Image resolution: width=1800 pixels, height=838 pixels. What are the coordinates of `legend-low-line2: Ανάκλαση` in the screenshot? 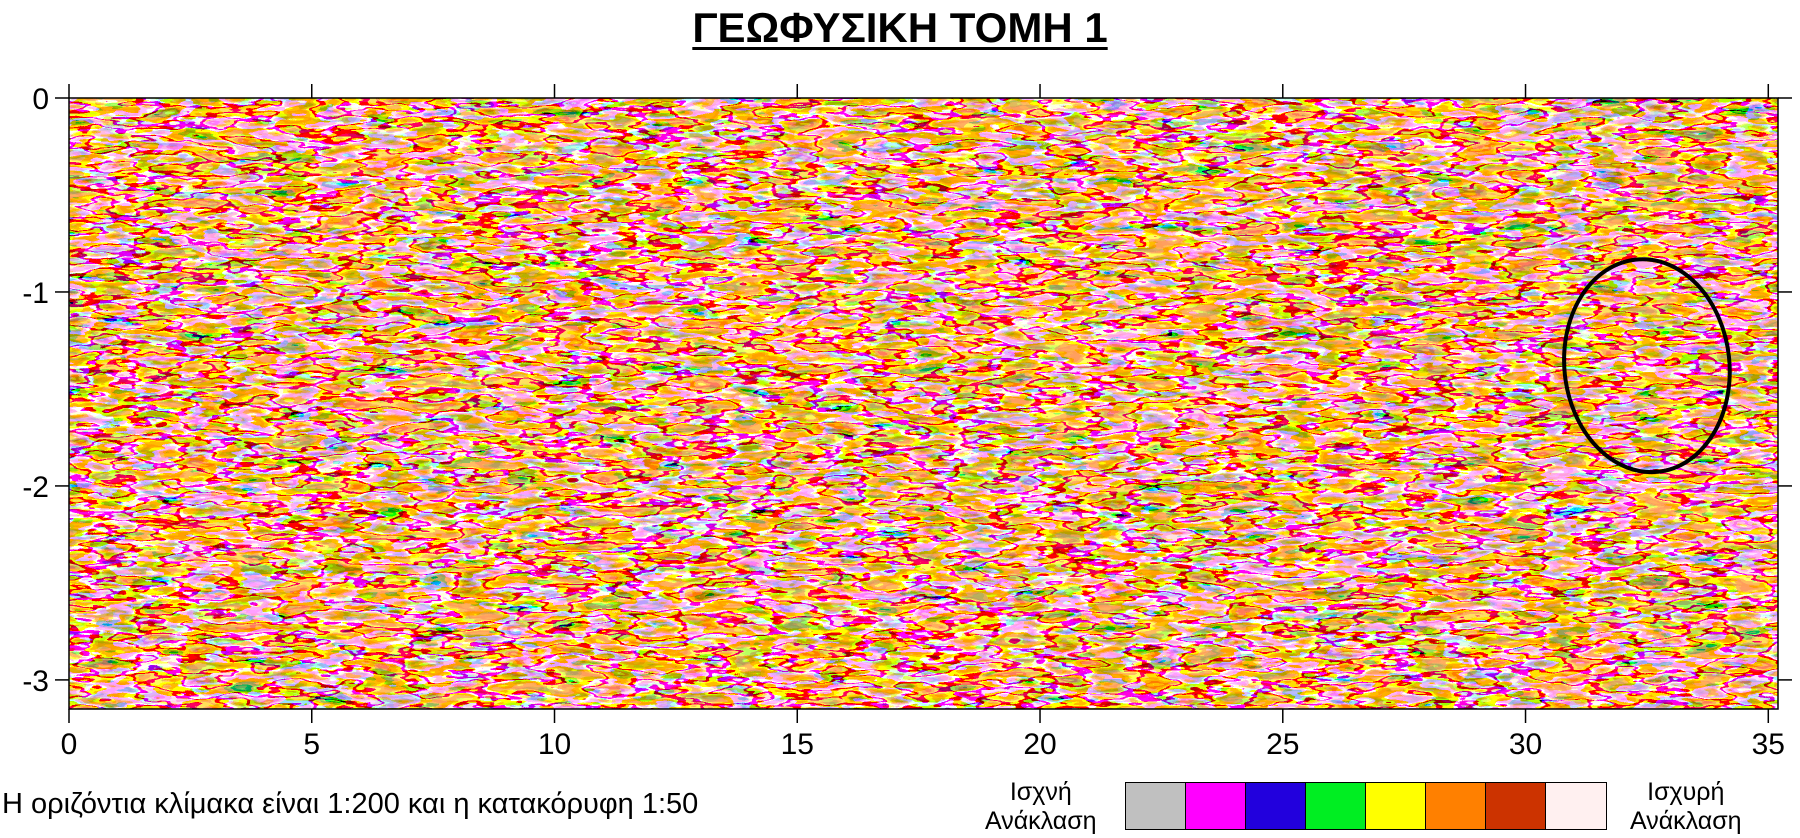 It's located at (1041, 821).